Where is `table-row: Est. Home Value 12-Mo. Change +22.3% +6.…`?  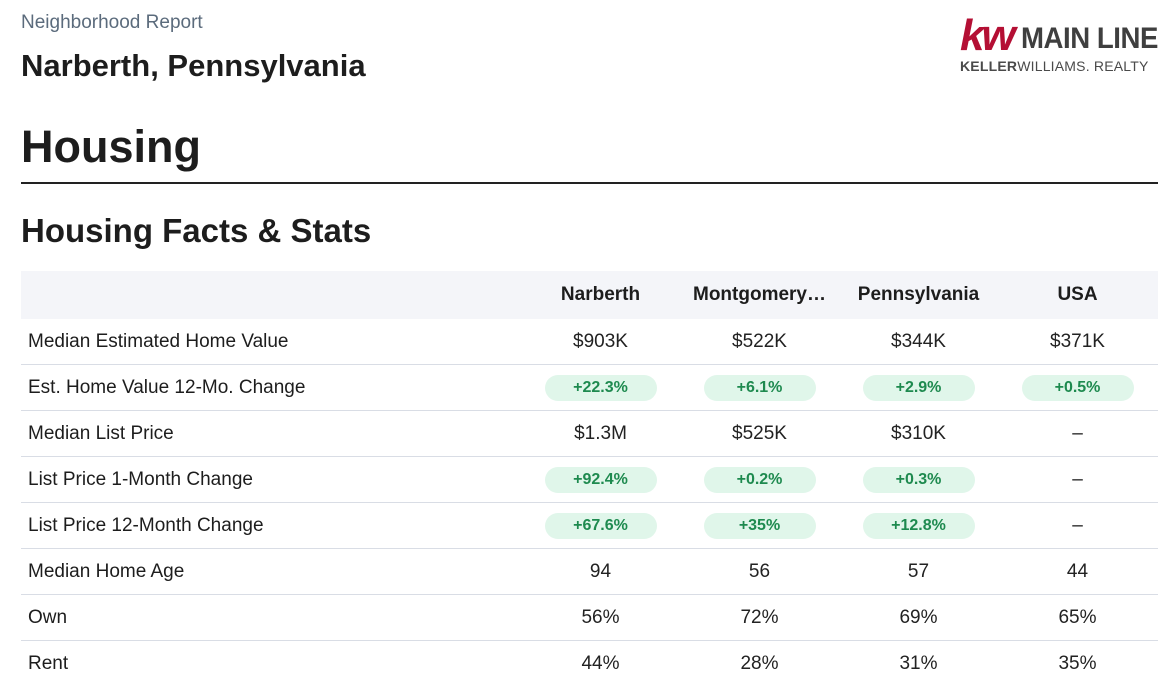 table-row: Est. Home Value 12-Mo. Change +22.3% +6.… is located at coordinates (589, 388).